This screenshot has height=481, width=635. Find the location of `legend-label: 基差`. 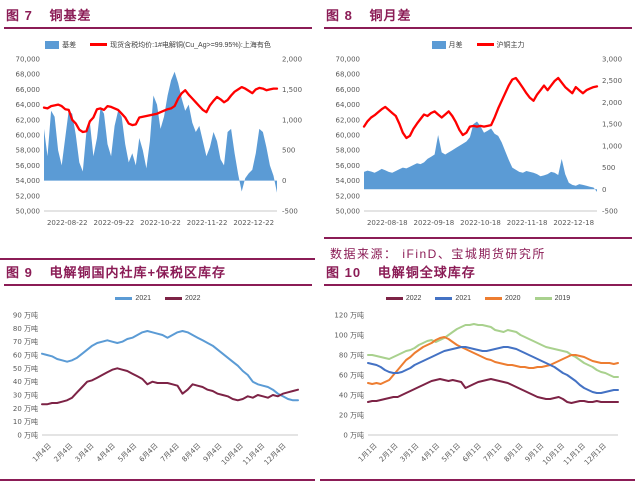

legend-label: 基差 is located at coordinates (69, 45).